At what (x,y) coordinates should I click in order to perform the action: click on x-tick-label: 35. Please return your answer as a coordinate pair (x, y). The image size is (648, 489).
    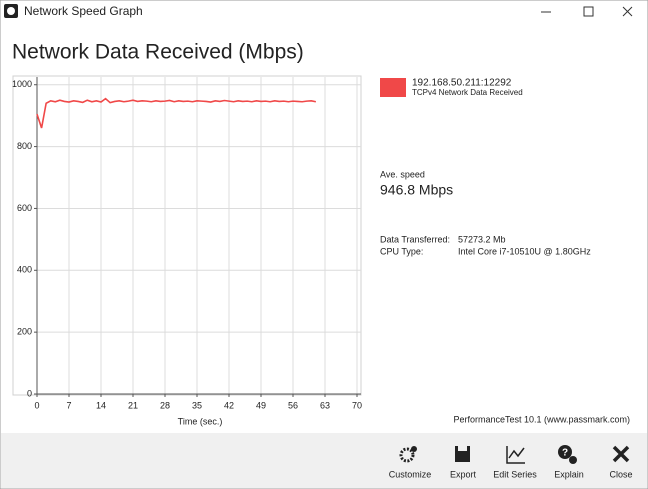
    Looking at the image, I should click on (197, 405).